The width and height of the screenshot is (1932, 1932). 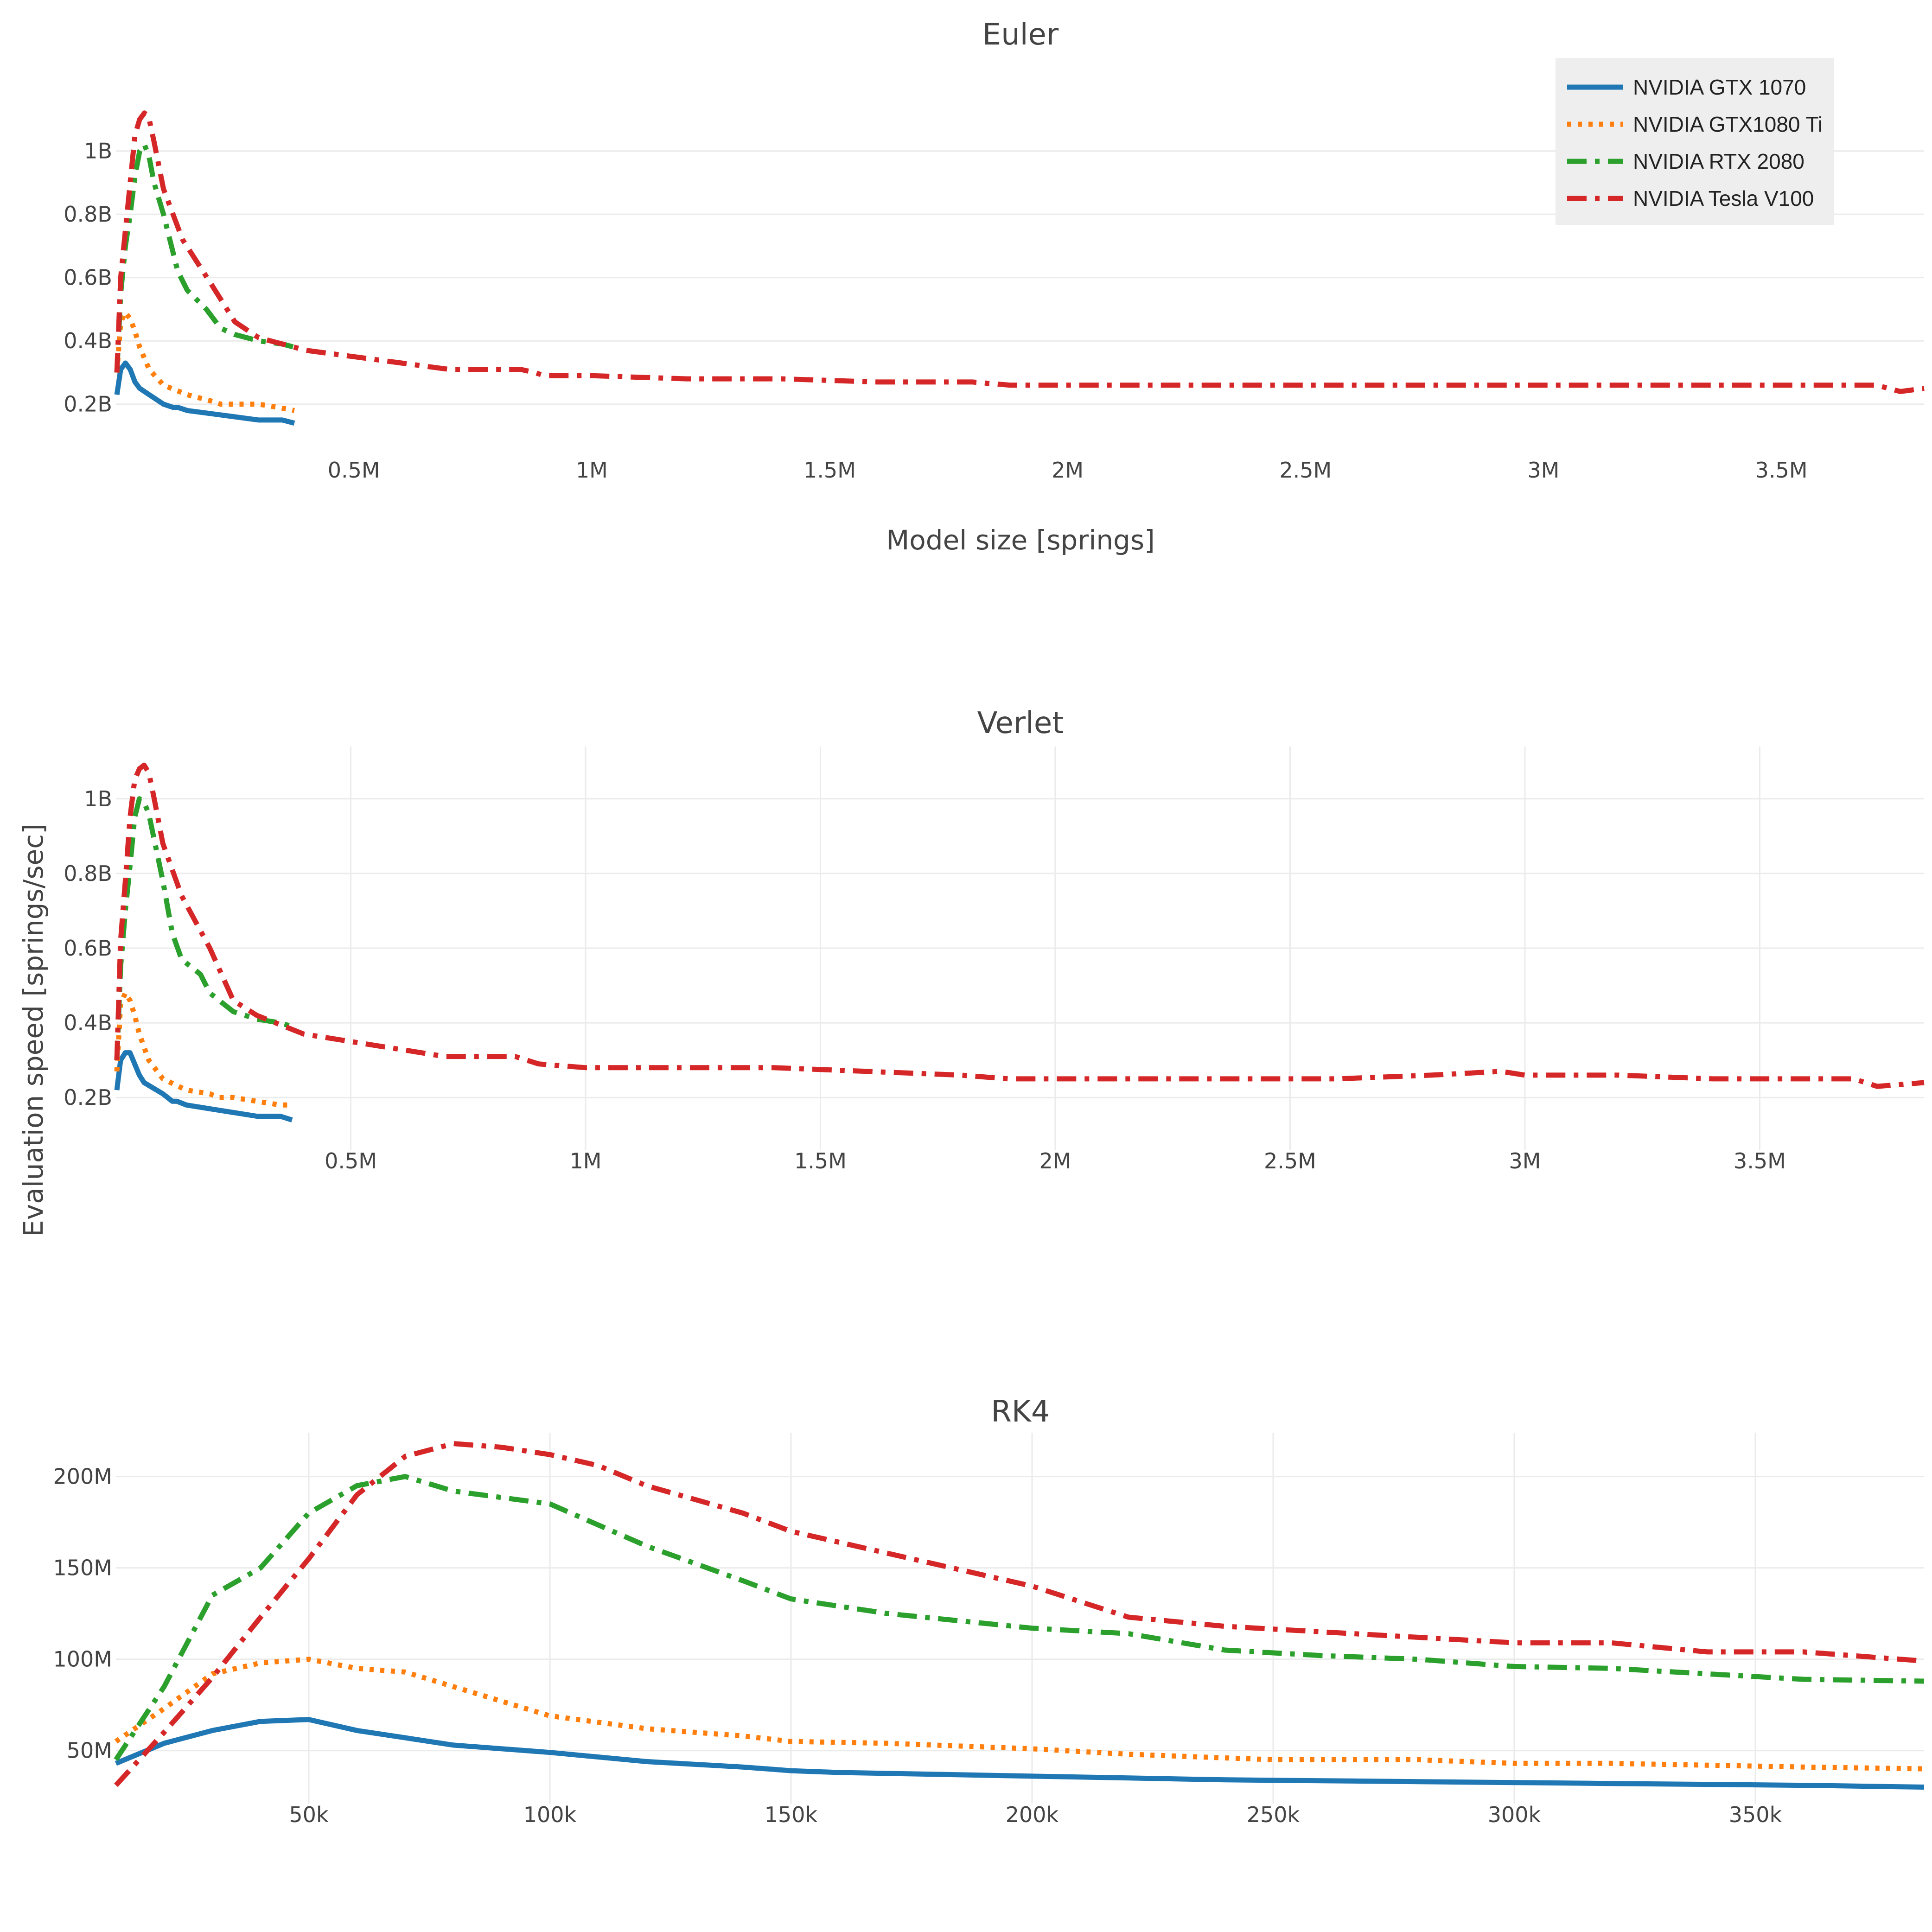 What do you see at coordinates (203, 928) in the screenshot?
I see `verlet-series-nvidia-rtx-2080` at bounding box center [203, 928].